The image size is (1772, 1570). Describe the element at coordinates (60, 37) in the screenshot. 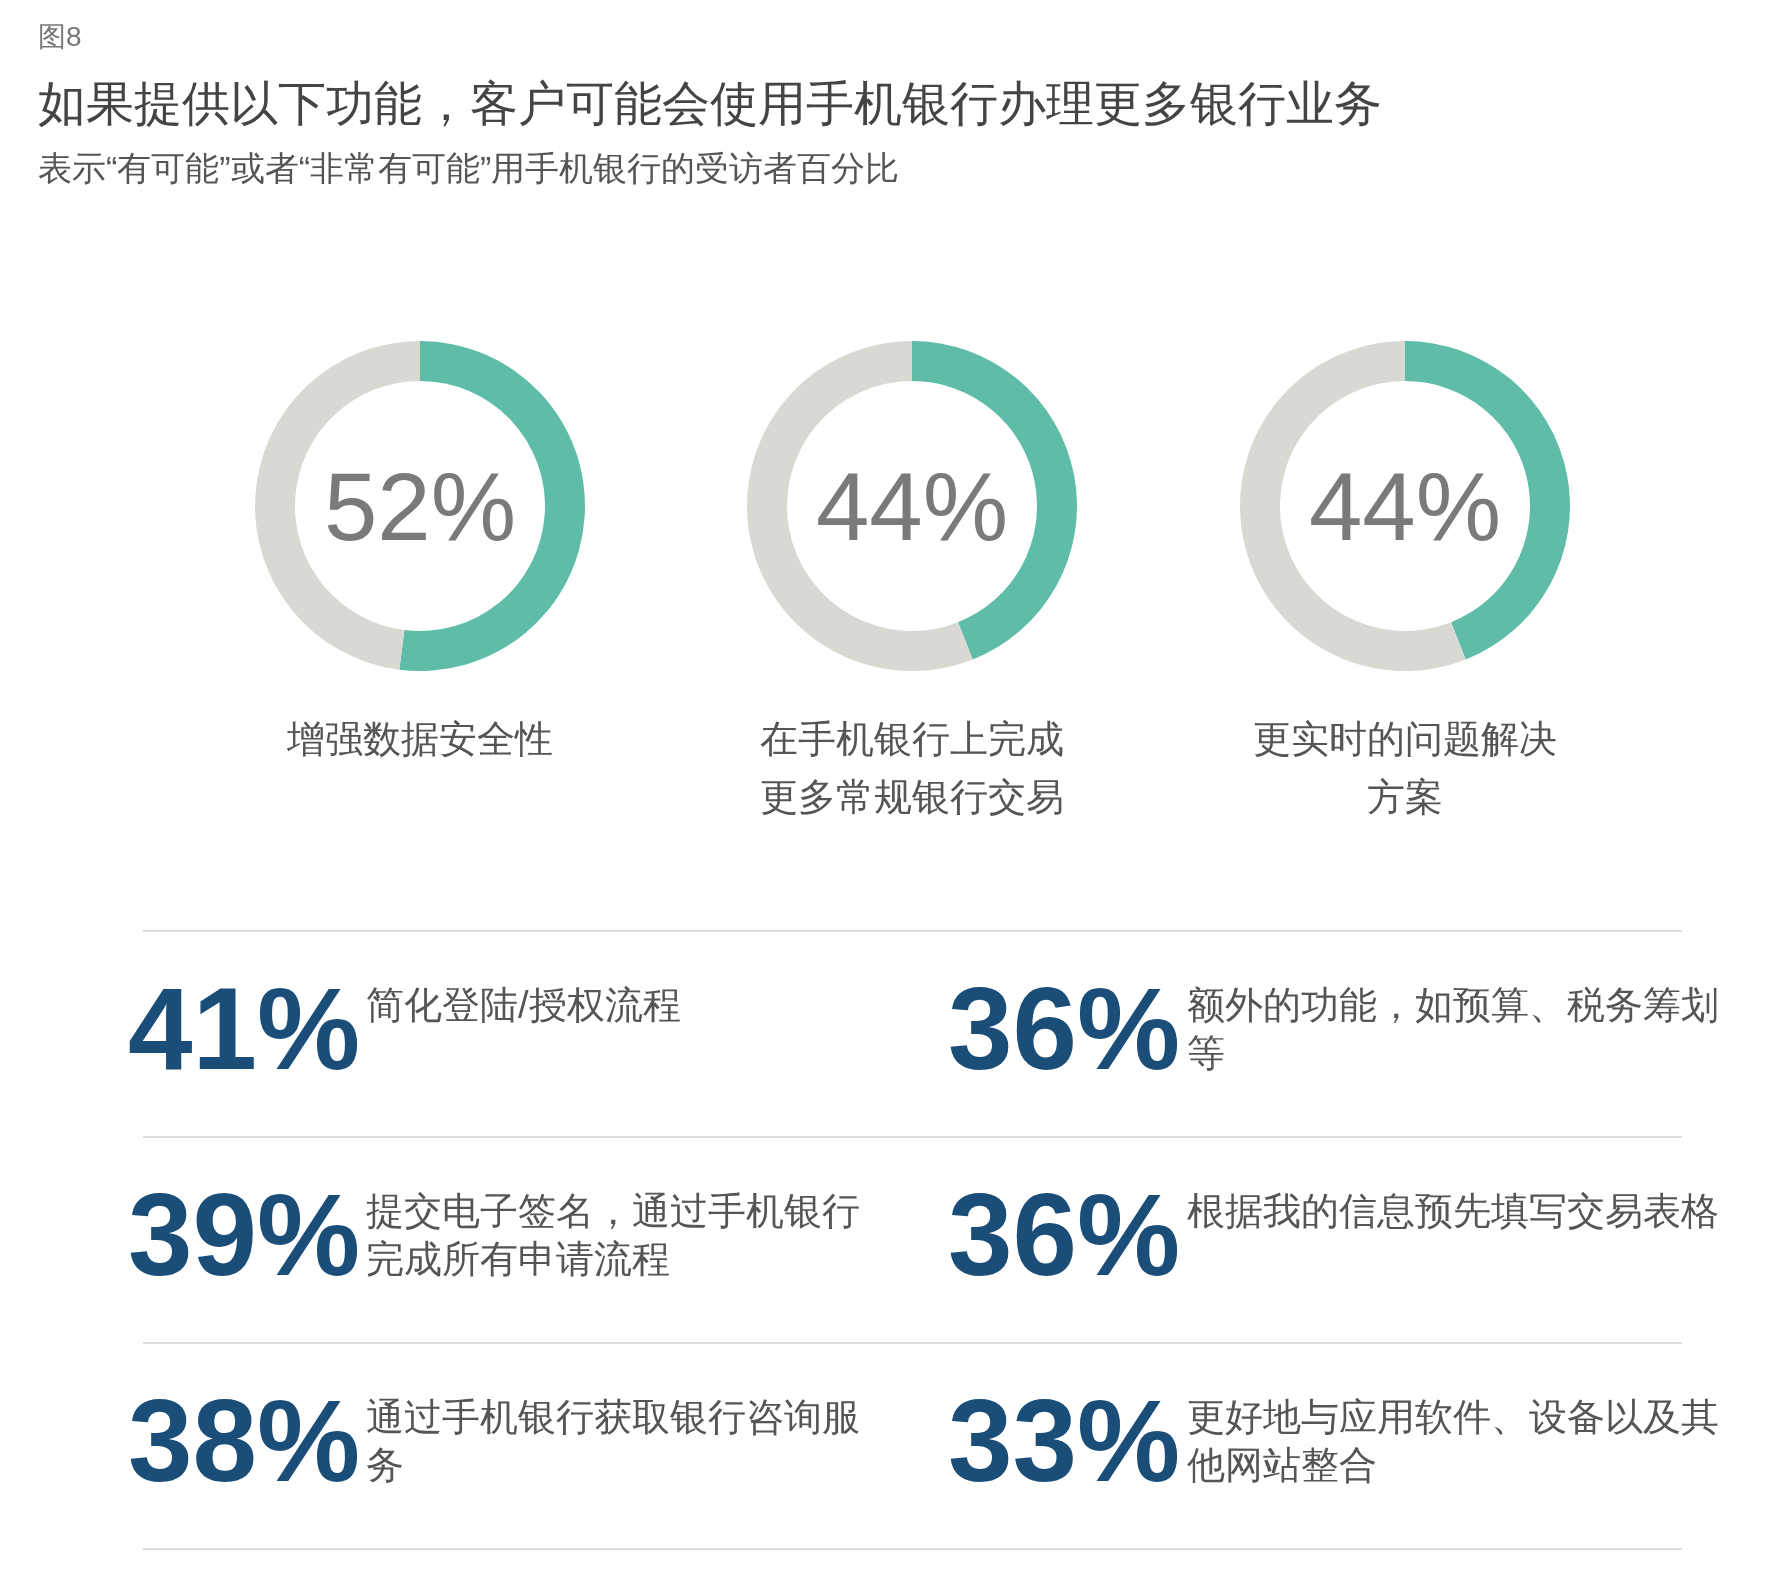

I see `caption: 图8` at that location.